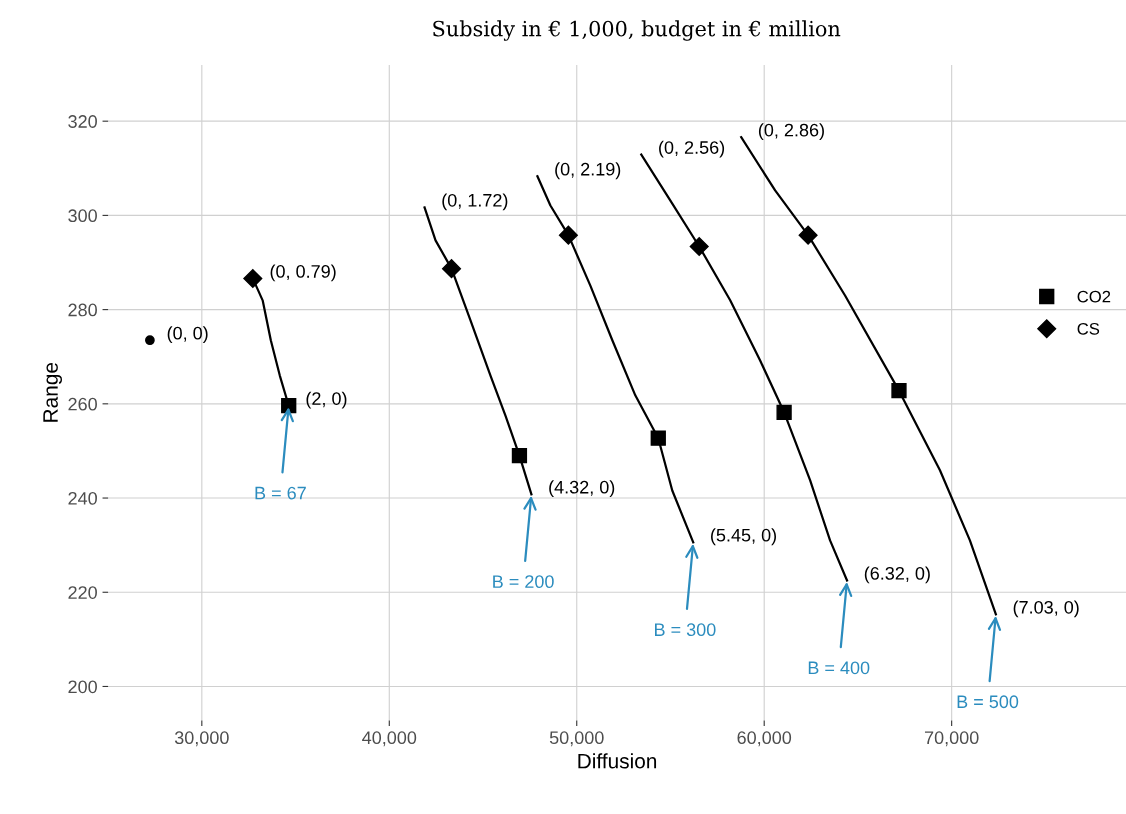 This screenshot has width=1126, height=814. I want to click on y-tick-label: 220, so click(82, 592).